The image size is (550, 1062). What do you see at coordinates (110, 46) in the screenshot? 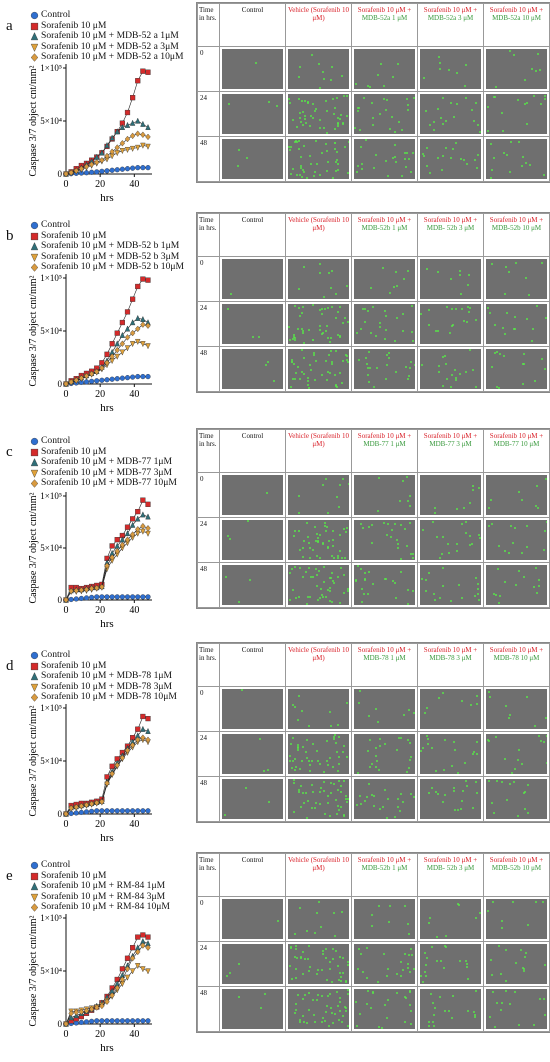
I see `legend-label: Sorafenib 10 μM + MDB-52 a 3μM` at bounding box center [110, 46].